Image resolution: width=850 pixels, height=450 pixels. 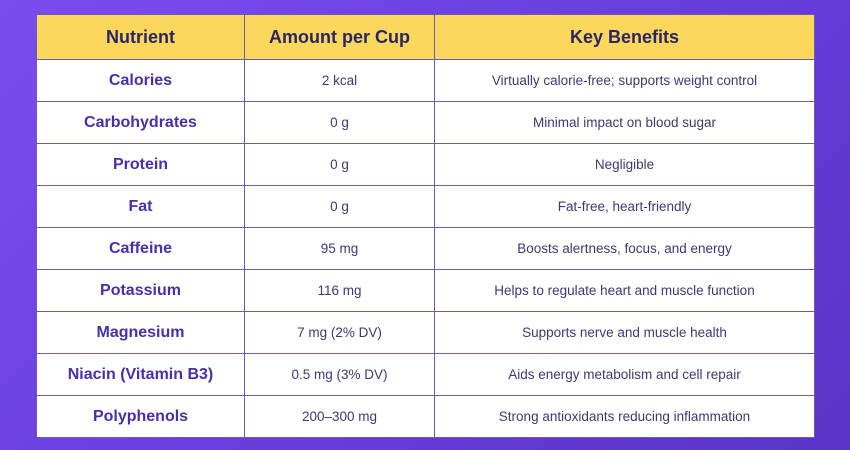 I want to click on header-nutrient: Nutrient, so click(x=140, y=37).